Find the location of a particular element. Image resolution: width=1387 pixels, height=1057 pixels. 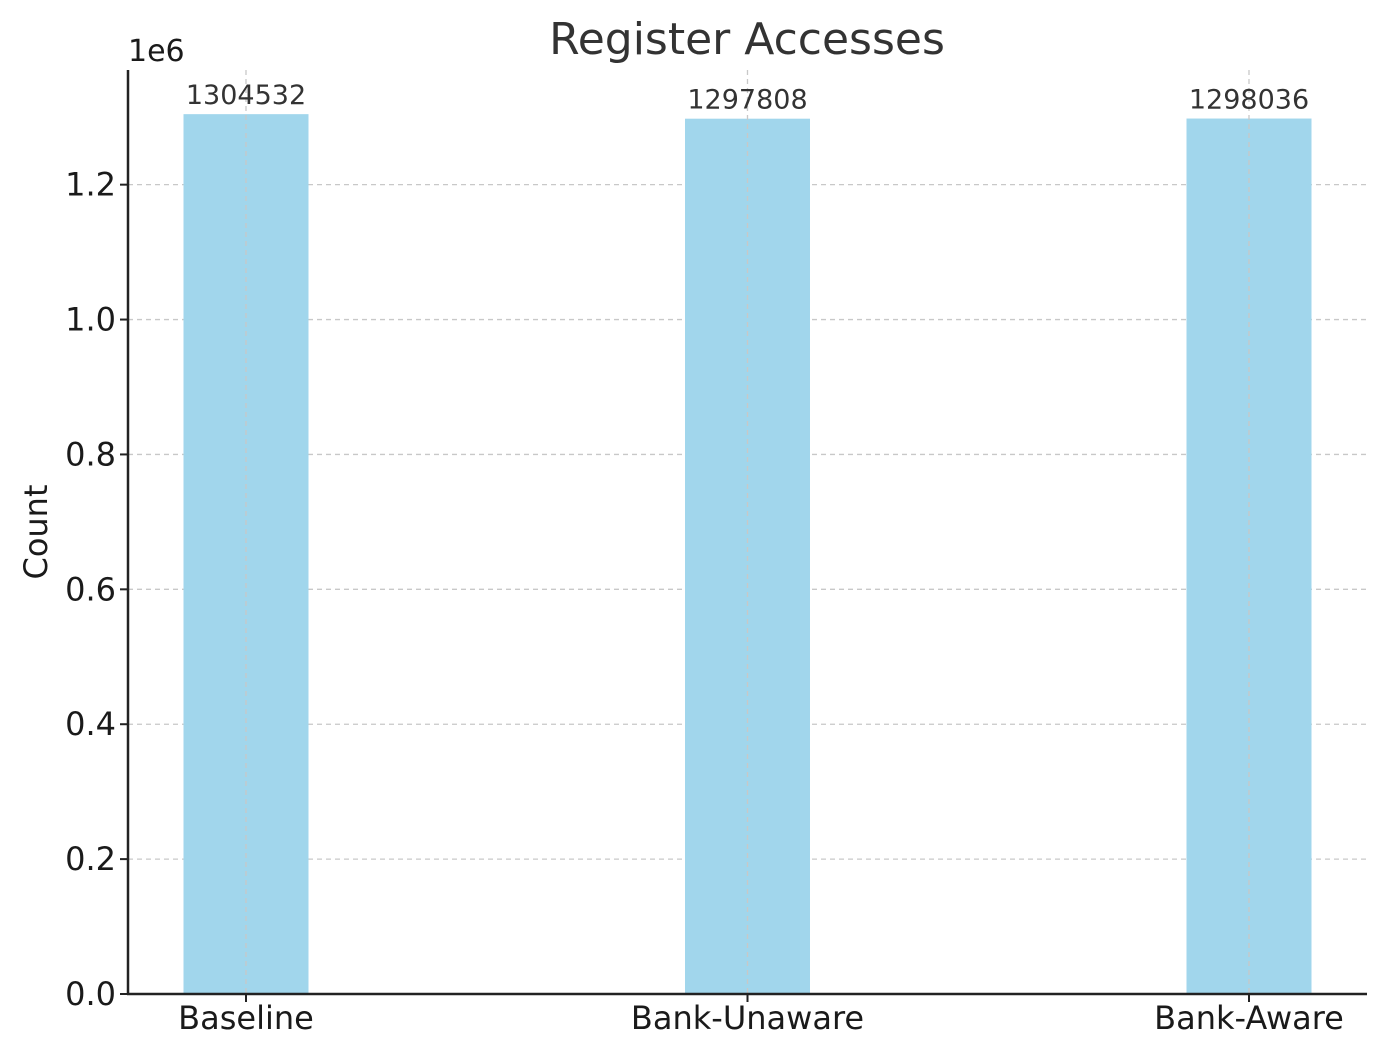

x-tick-label: Baseline is located at coordinates (246, 1018).